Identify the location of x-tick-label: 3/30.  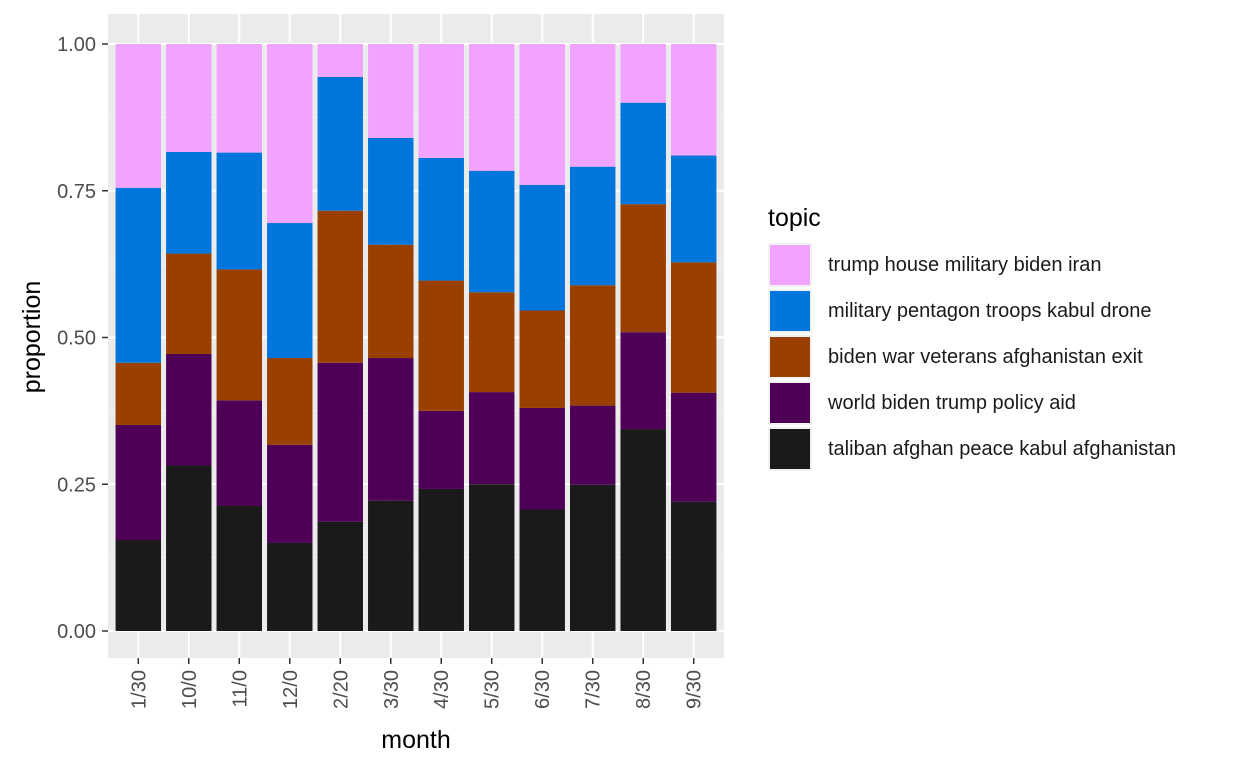
(392, 689).